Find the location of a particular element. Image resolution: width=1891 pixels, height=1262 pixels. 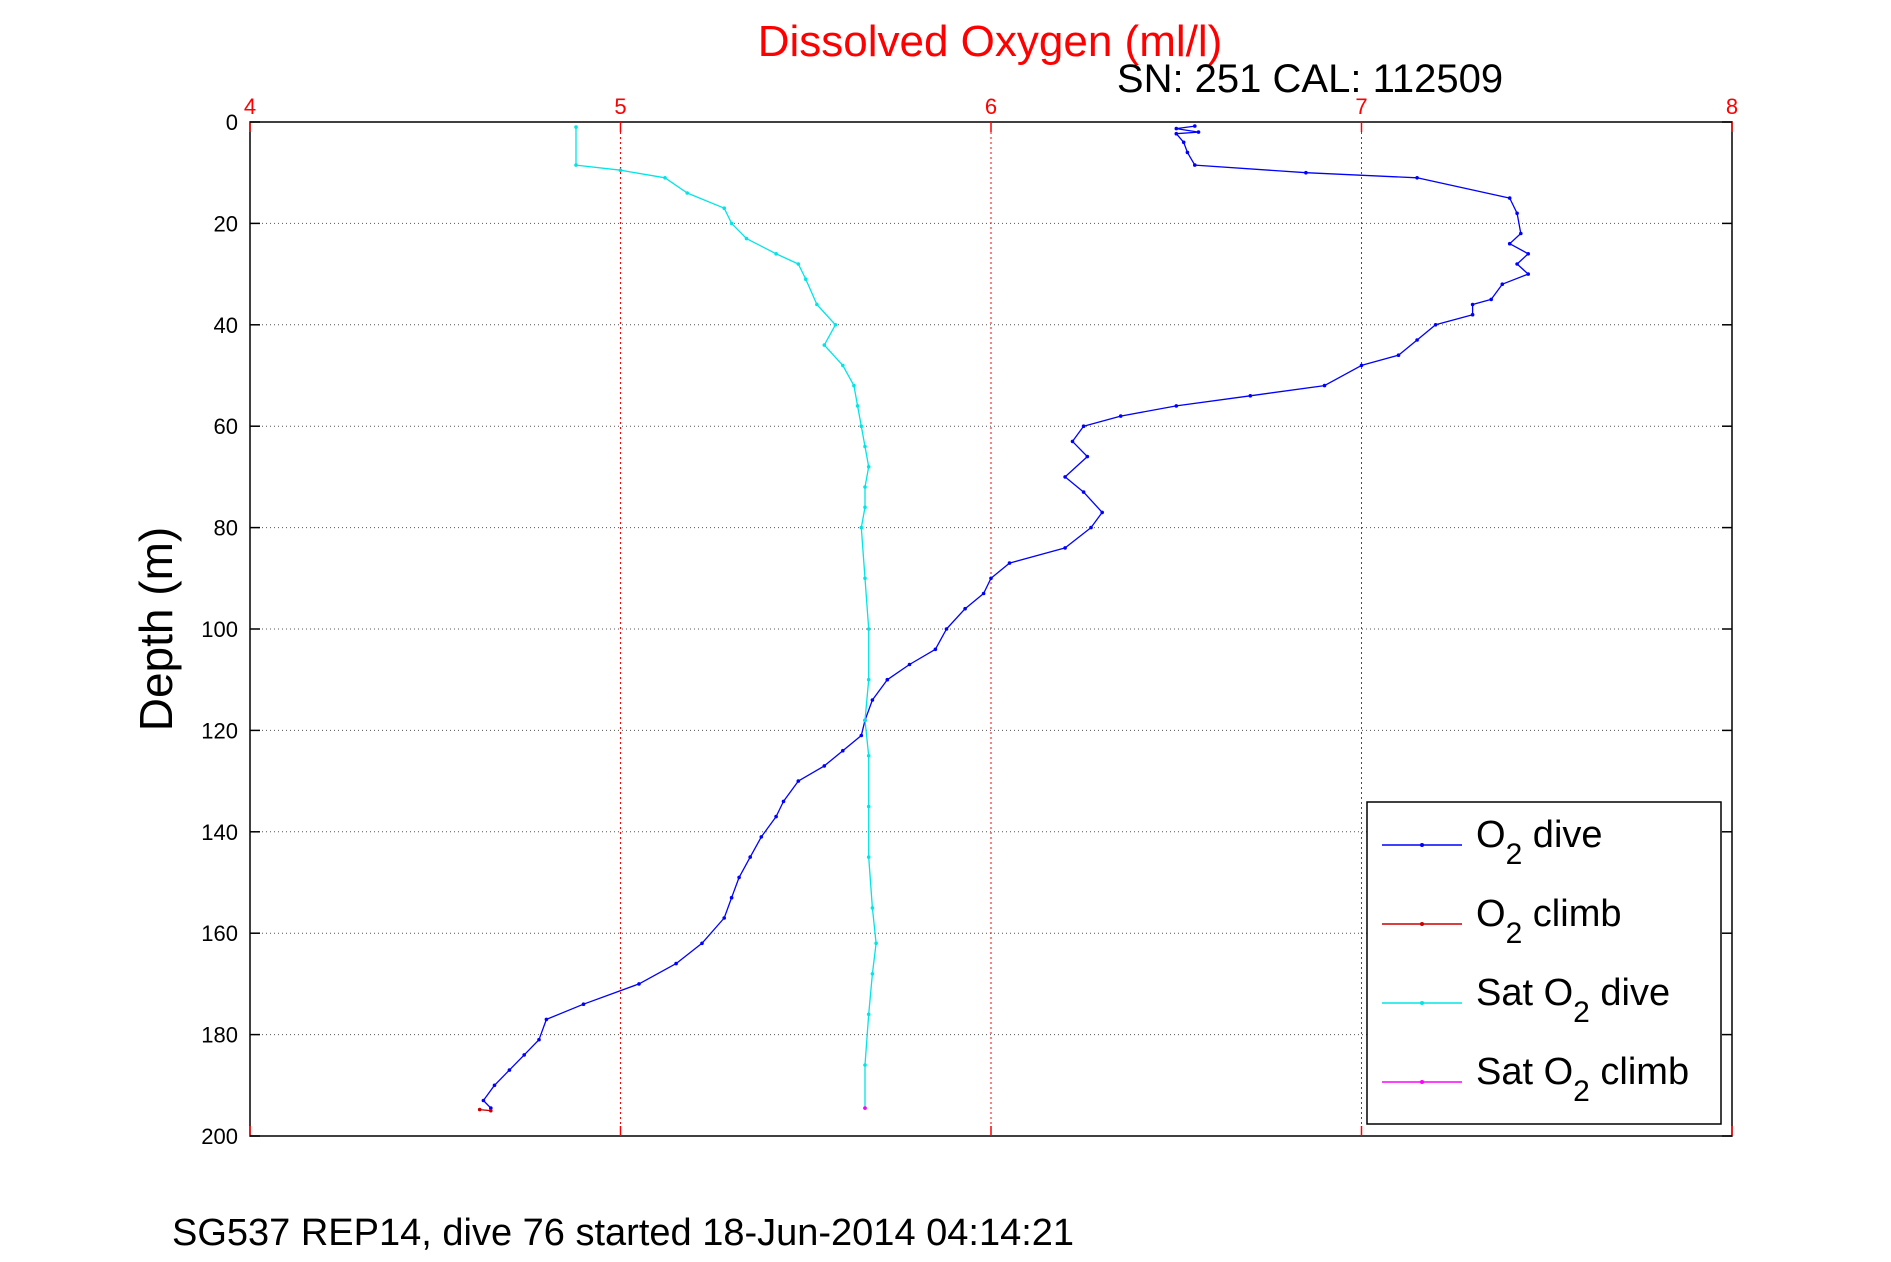

legend-entry: O2 dive is located at coordinates (1539, 842).